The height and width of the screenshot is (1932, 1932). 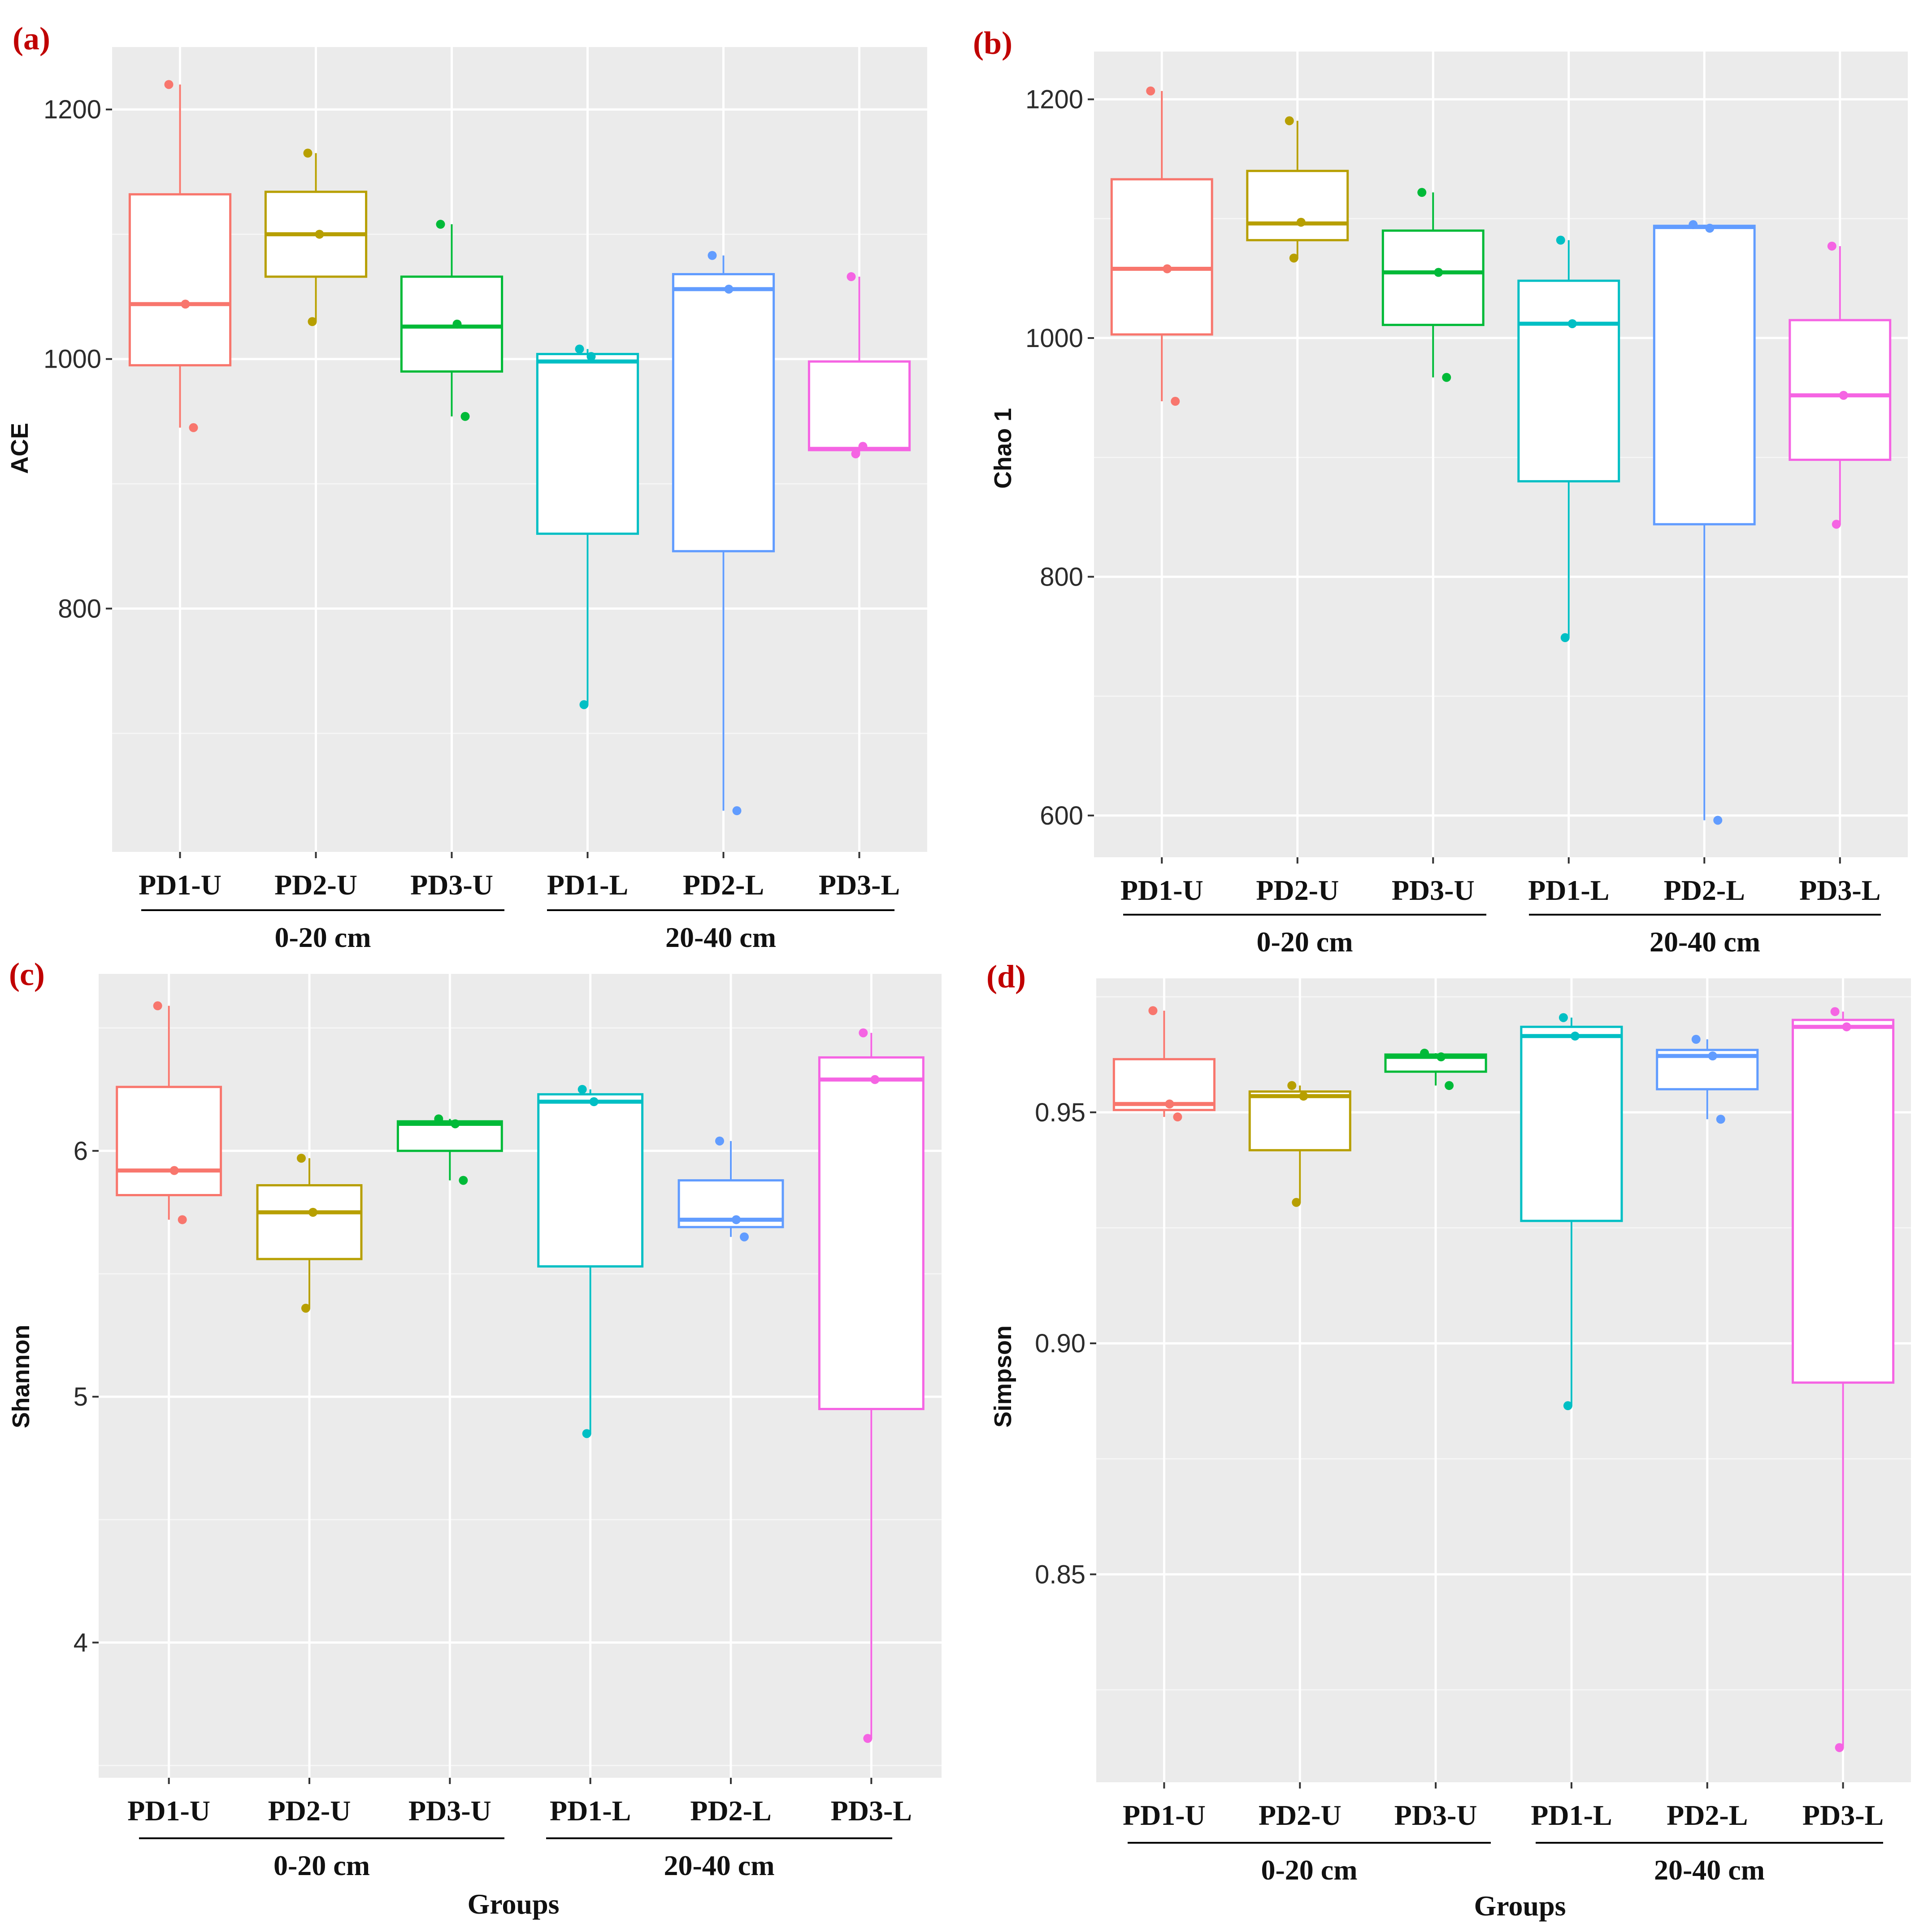 I want to click on y-tick-label: 800, so click(x=1061, y=577).